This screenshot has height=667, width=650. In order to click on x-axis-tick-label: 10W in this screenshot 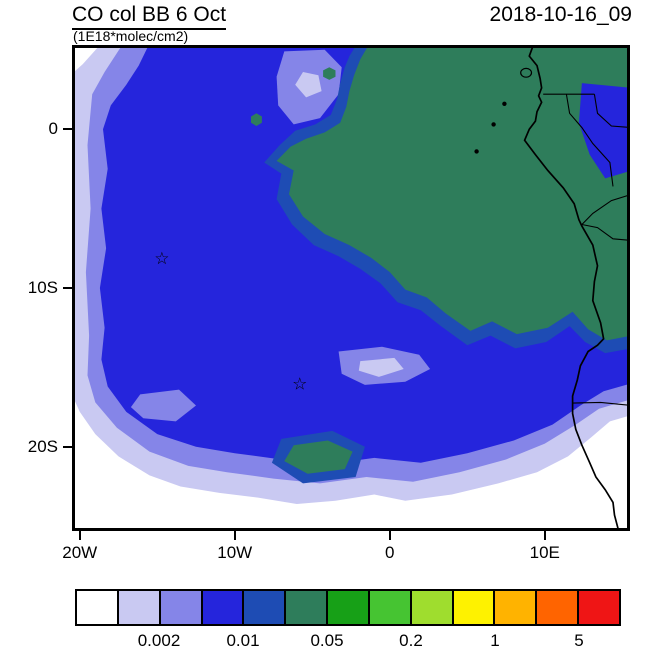, I will do `click(235, 552)`.